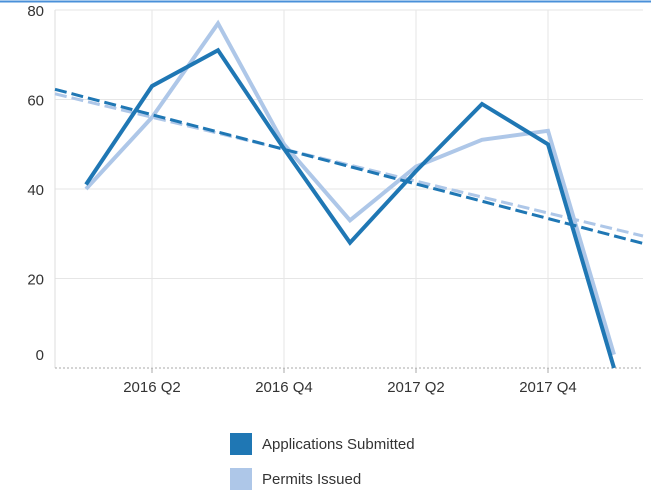  I want to click on legend-label: Applications Submitted, so click(338, 444).